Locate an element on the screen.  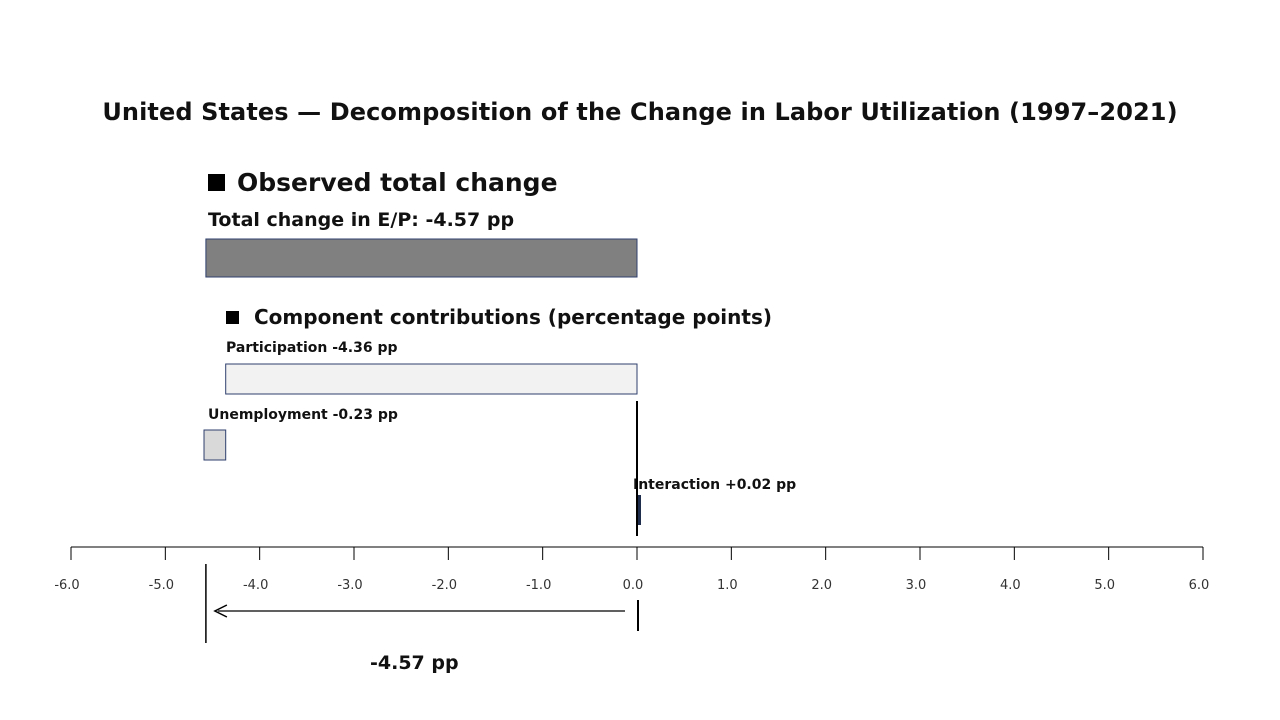
x-tick-label: 1.0 is located at coordinates (727, 585).